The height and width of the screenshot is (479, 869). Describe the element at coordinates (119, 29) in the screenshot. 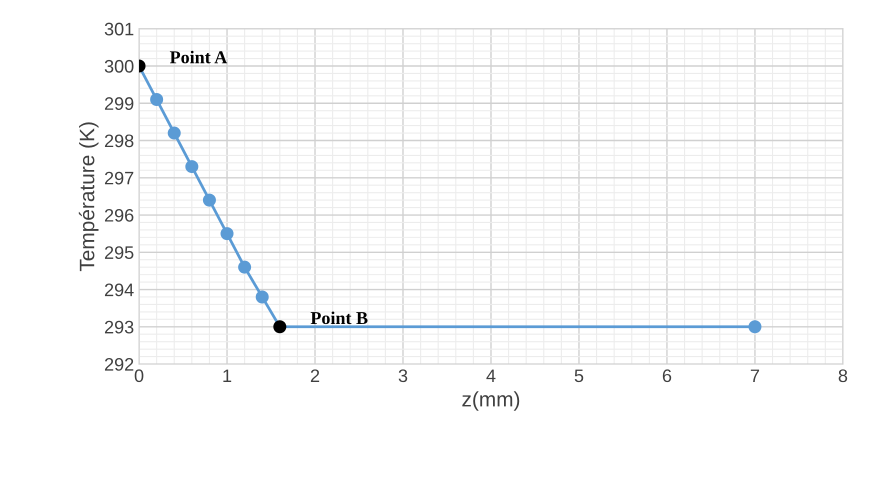

I see `y-tick-label: 301` at that location.